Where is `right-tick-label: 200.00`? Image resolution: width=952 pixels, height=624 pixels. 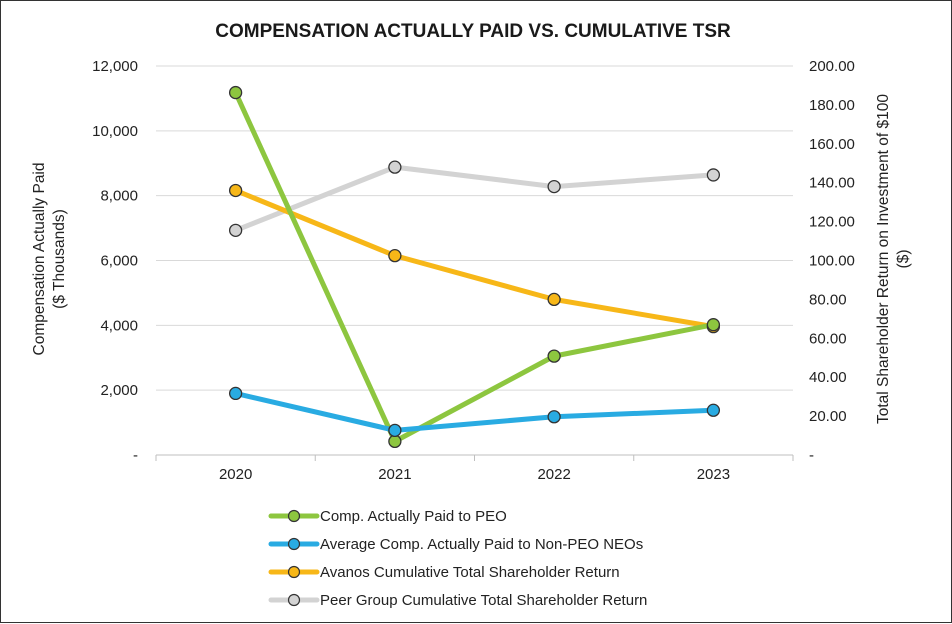 right-tick-label: 200.00 is located at coordinates (832, 66).